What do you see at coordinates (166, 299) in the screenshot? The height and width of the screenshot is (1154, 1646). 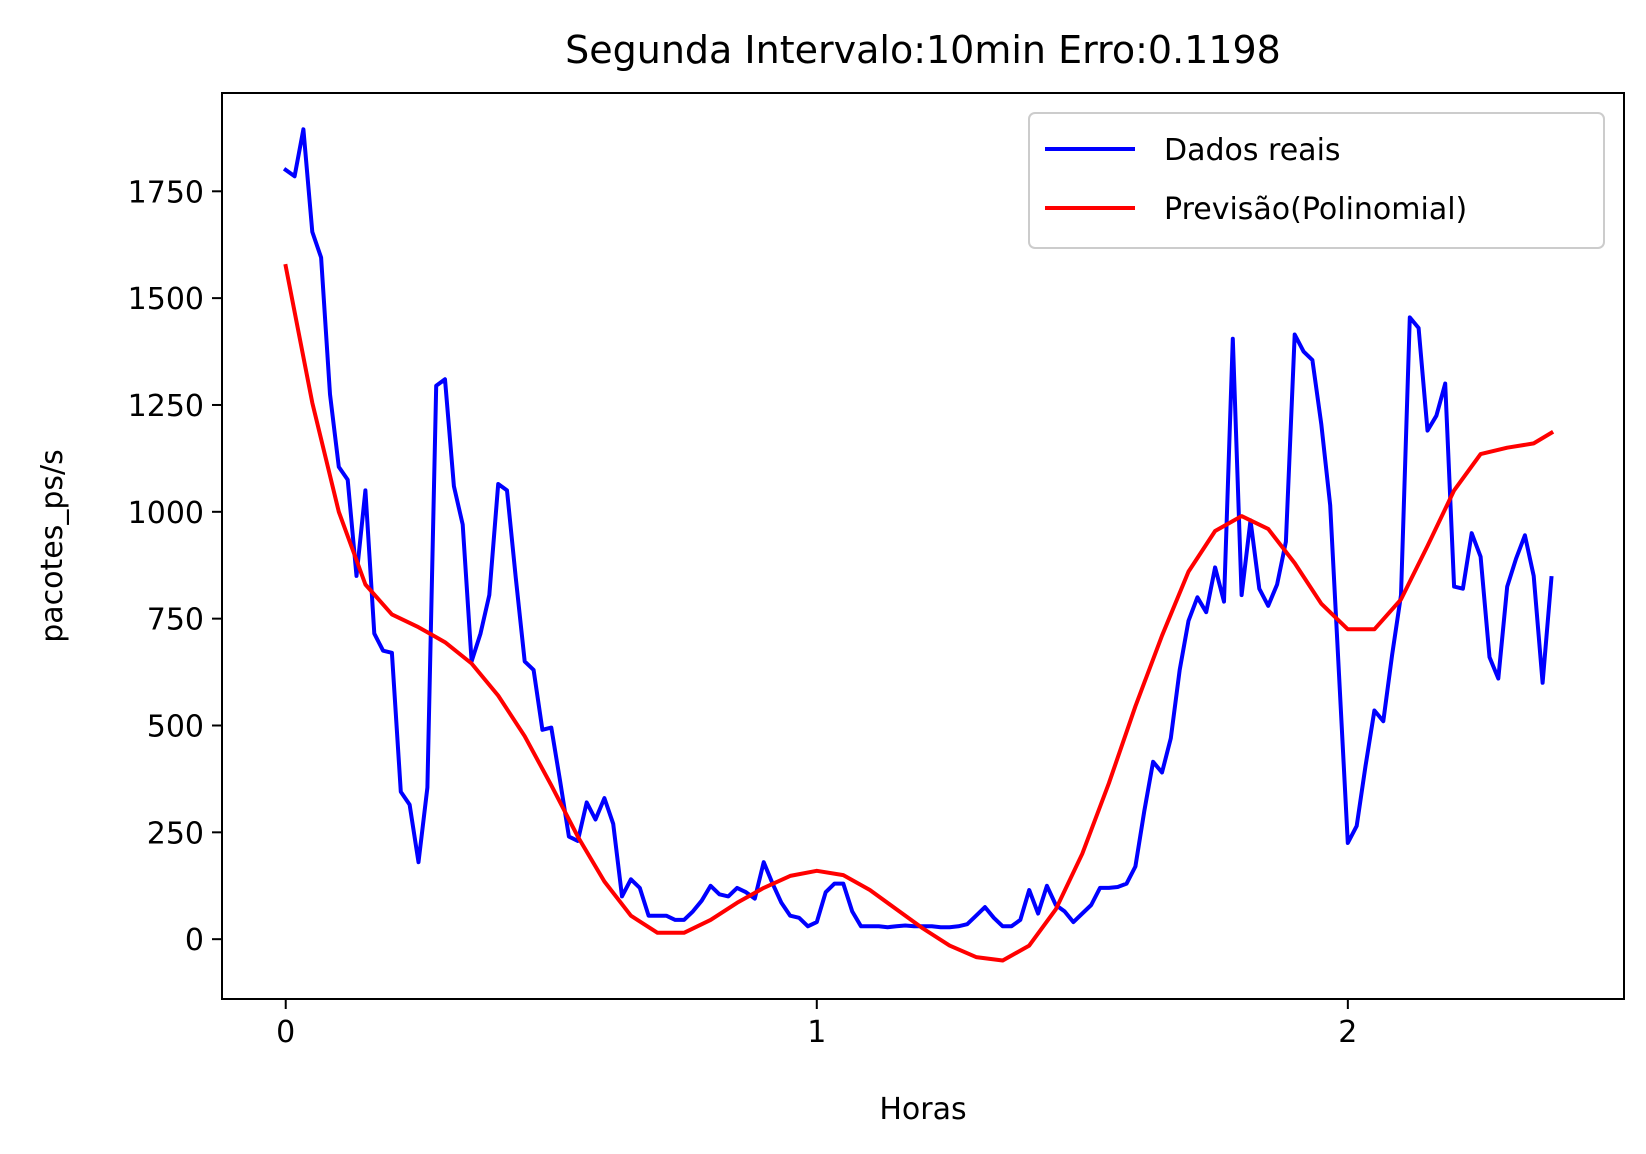 I see `y-tick-label: 1500` at bounding box center [166, 299].